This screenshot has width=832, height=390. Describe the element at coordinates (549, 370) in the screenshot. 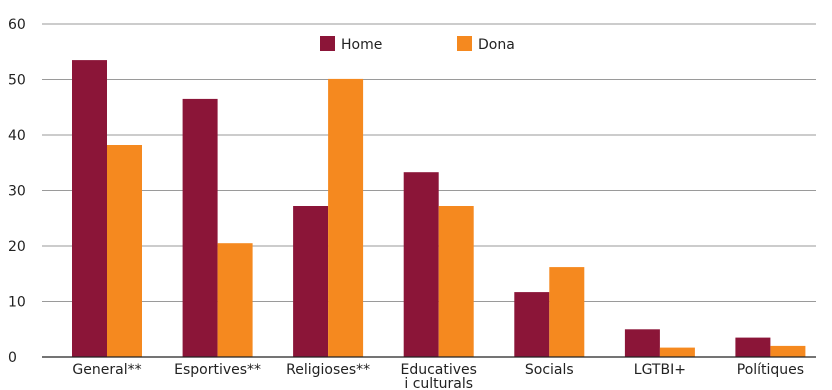

I see `x-category-label: Socials` at that location.